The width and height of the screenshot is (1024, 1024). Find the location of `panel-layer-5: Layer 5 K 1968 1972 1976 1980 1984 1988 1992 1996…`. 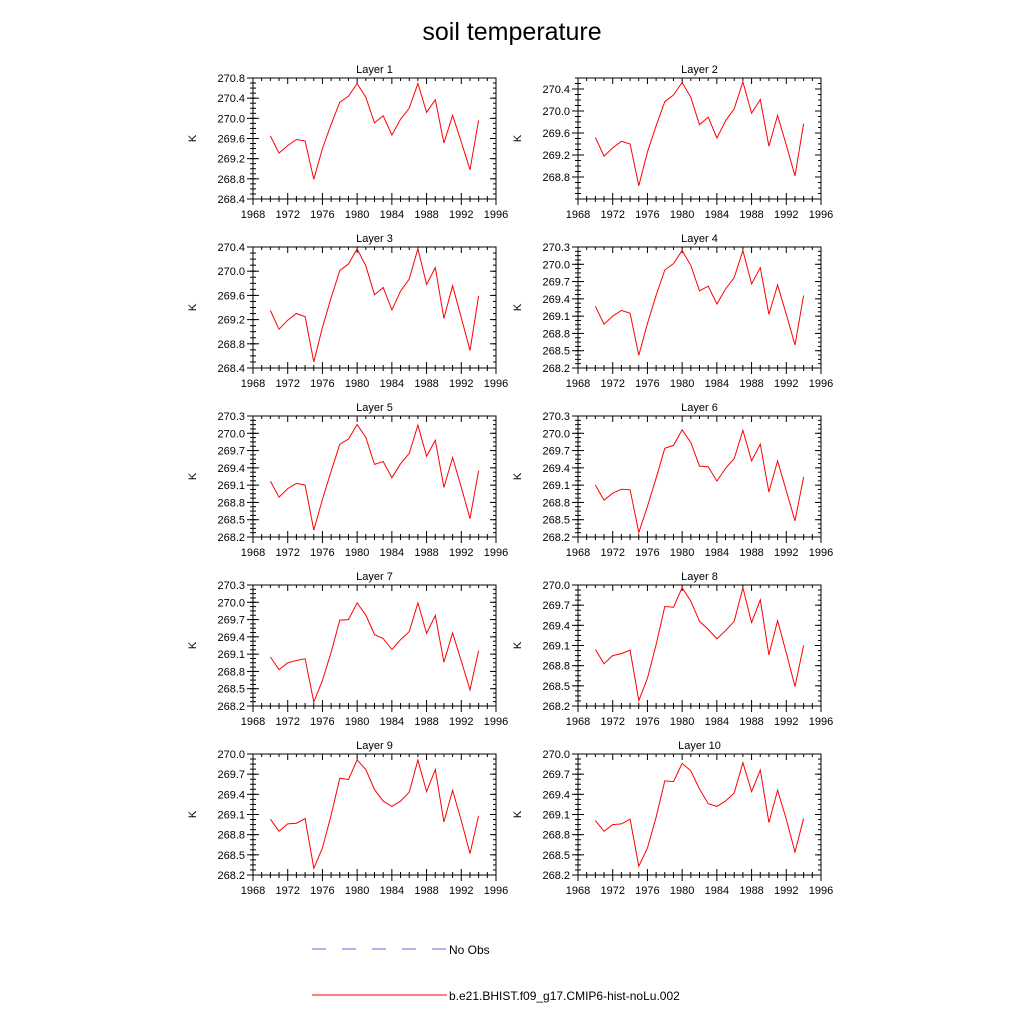

panel-layer-5: Layer 5 K 1968 1972 1976 1980 1984 1988 1992 1996… is located at coordinates (347, 480).